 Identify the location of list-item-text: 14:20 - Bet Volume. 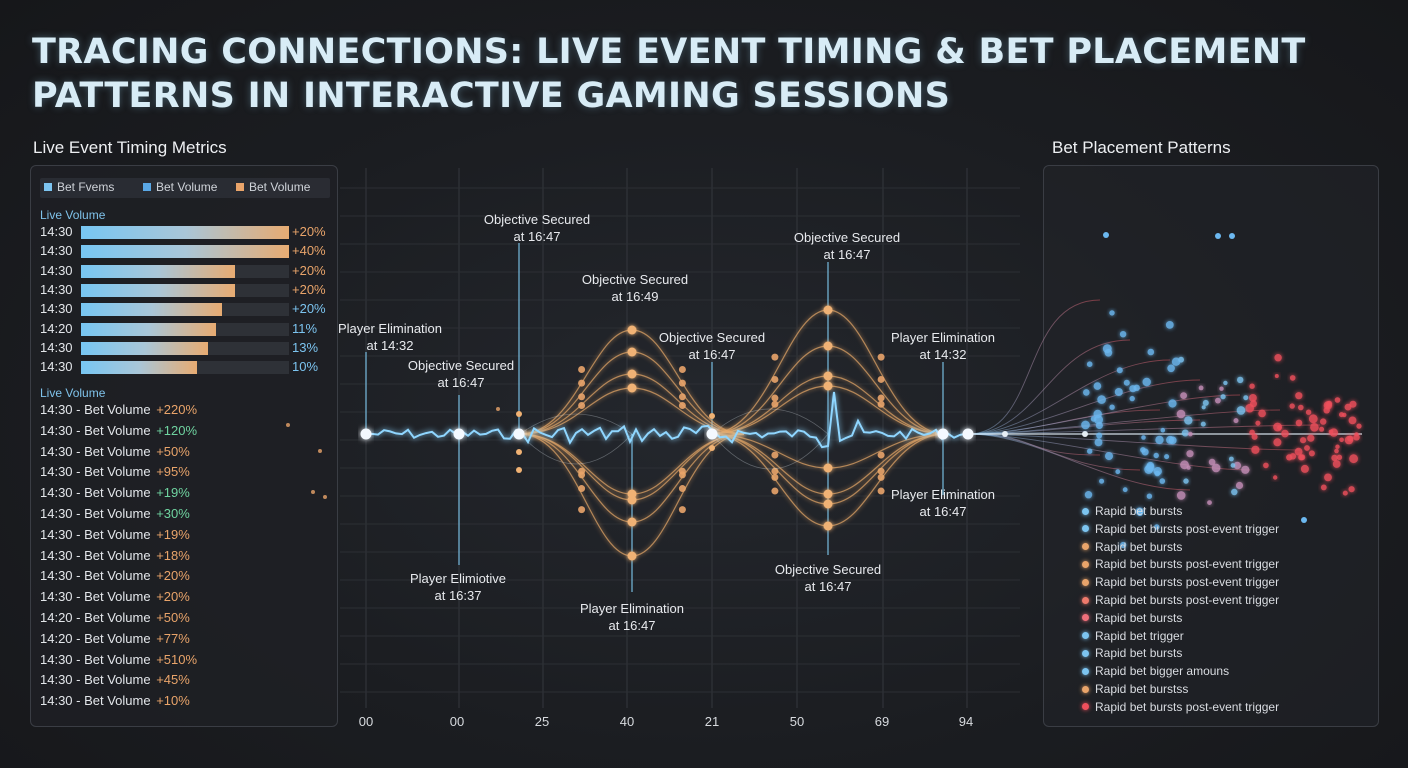
(95, 638).